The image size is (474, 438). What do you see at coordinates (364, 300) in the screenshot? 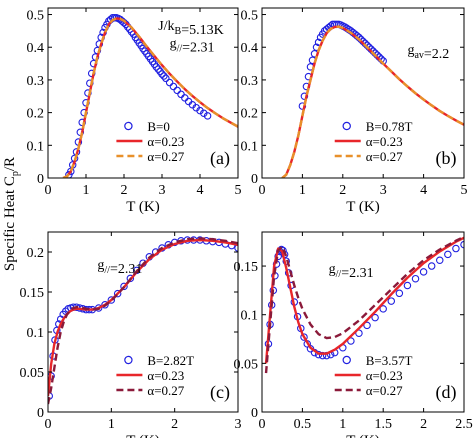
I see `series-d-markers` at bounding box center [364, 300].